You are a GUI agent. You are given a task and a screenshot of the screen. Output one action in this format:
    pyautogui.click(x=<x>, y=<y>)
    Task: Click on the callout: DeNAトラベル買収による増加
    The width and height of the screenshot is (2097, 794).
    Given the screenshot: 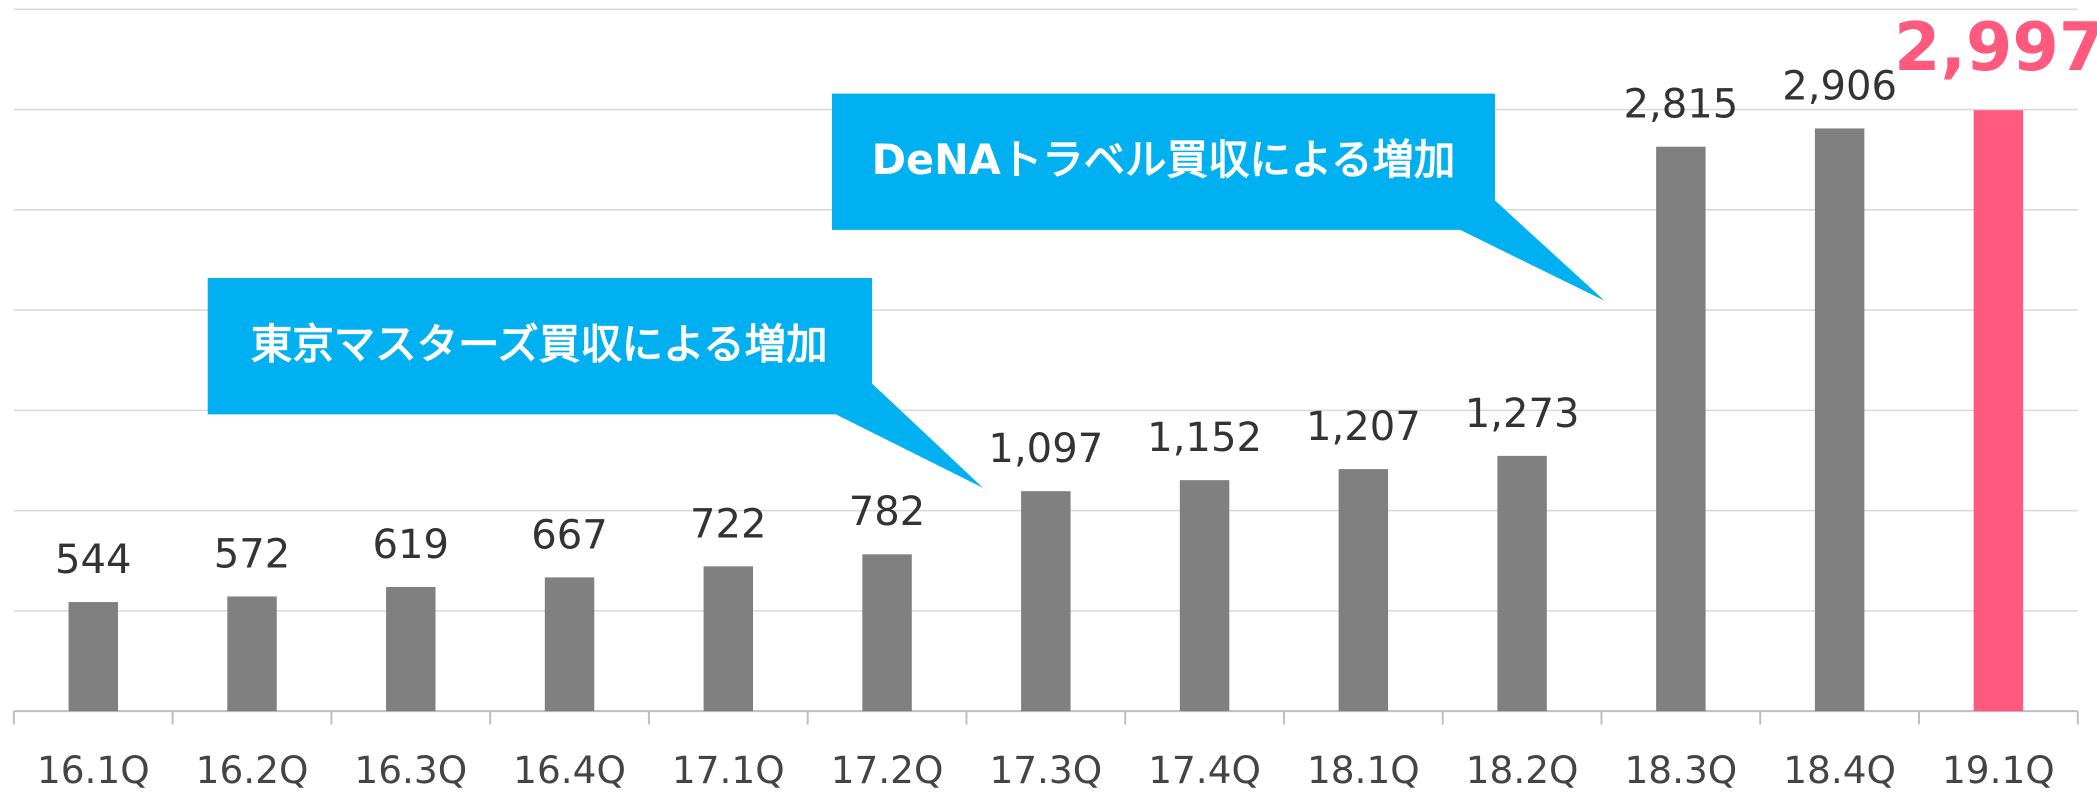 What is the action you would take?
    pyautogui.click(x=1218, y=197)
    